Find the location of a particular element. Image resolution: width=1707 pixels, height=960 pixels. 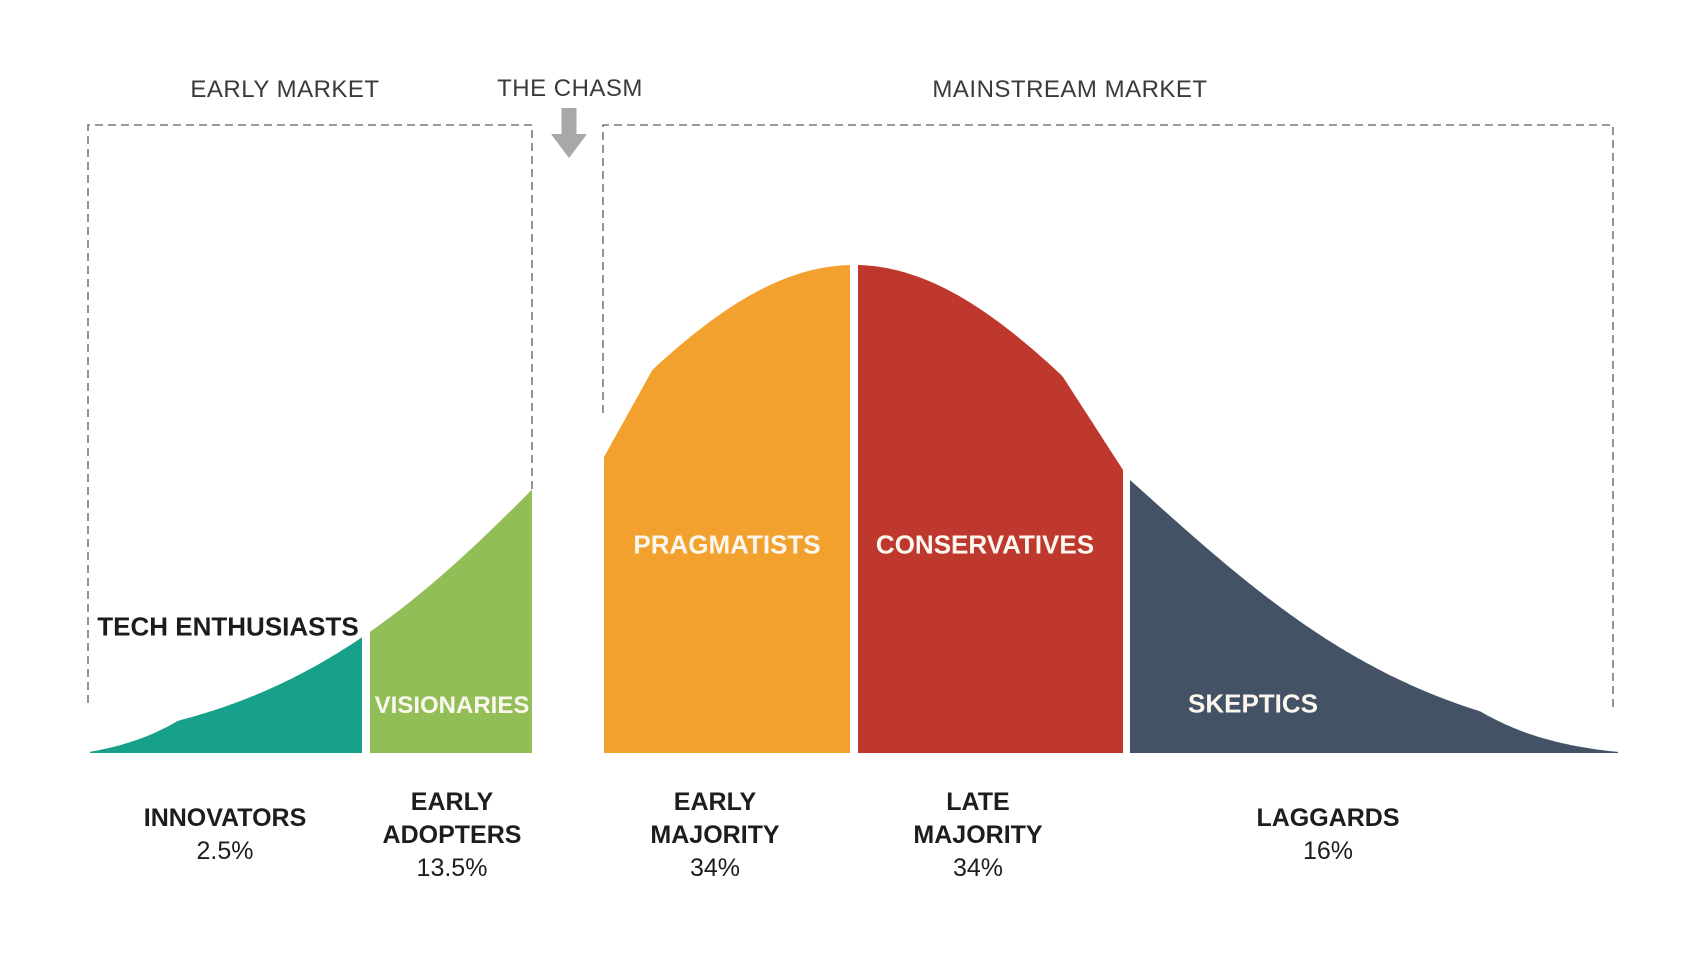

segment-name-line2: ADOPTERS is located at coordinates (452, 835).